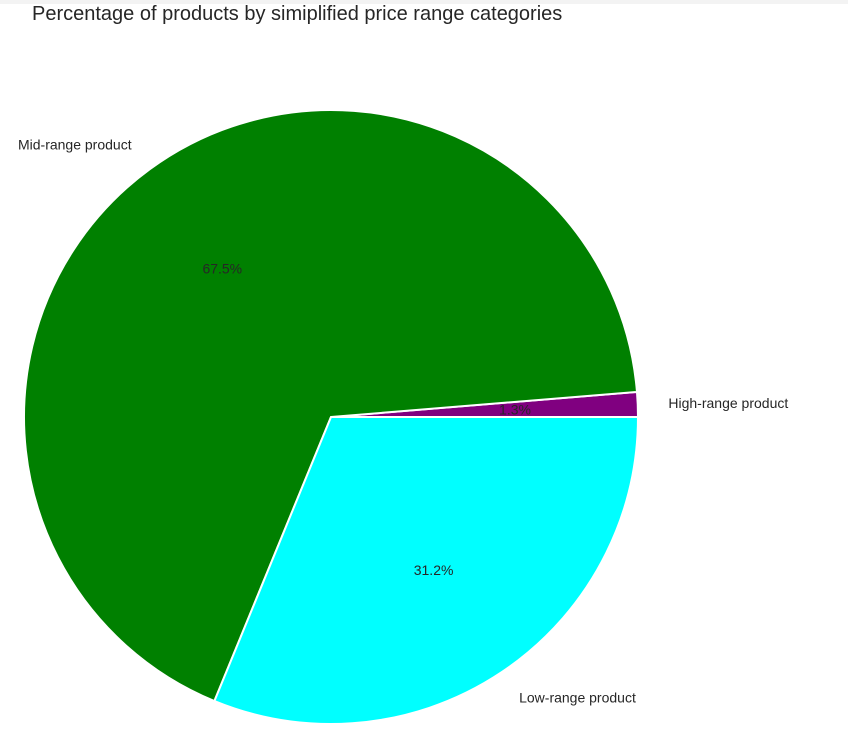 The width and height of the screenshot is (848, 735). Describe the element at coordinates (222, 268) in the screenshot. I see `pct-label-mid-range-product: 67.5%` at that location.